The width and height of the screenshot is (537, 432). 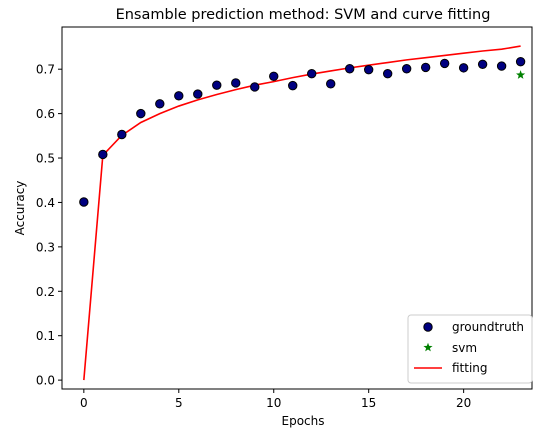 What do you see at coordinates (45, 70) in the screenshot?
I see `y-tick-label: 0.7` at bounding box center [45, 70].